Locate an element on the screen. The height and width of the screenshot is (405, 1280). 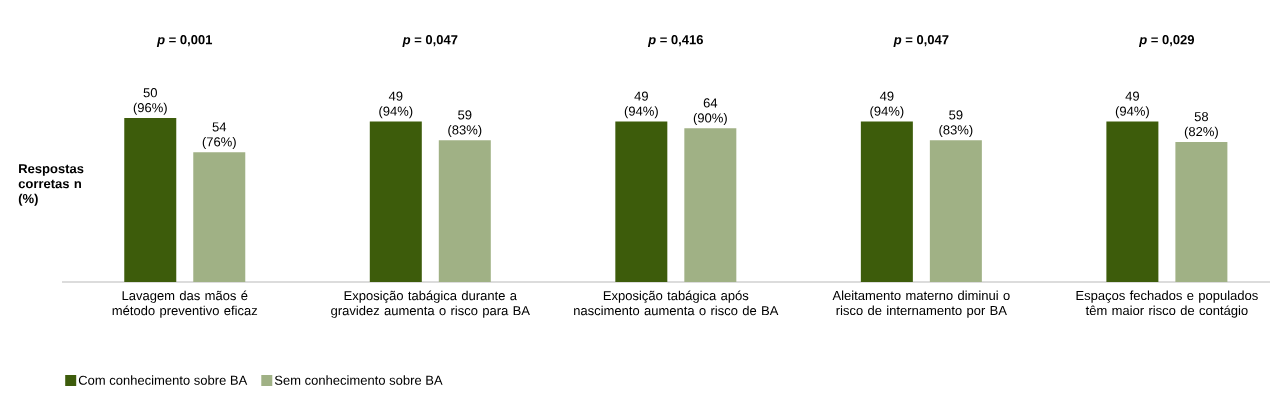
x-tick-label: Aleitamento materno diminui o risco de internamento por BA is located at coordinates (921, 304).